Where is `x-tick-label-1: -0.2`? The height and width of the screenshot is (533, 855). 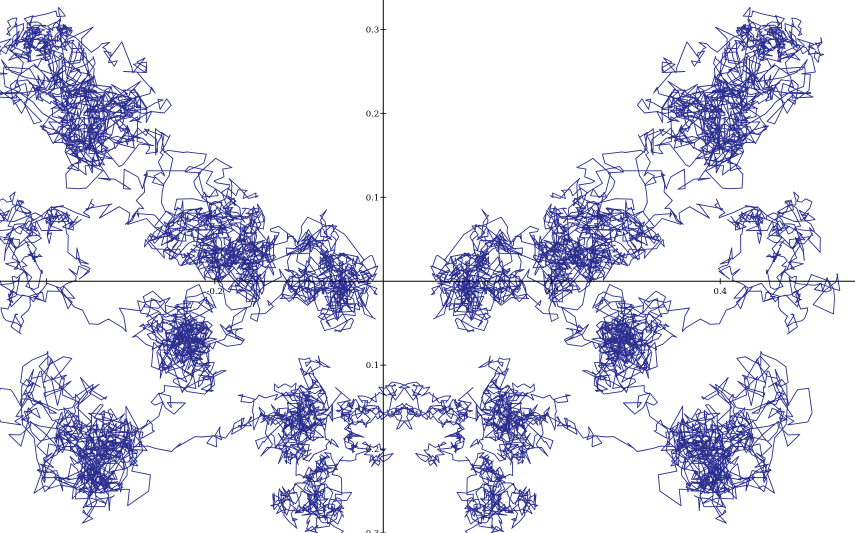
x-tick-label-1: -0.2 is located at coordinates (215, 292).